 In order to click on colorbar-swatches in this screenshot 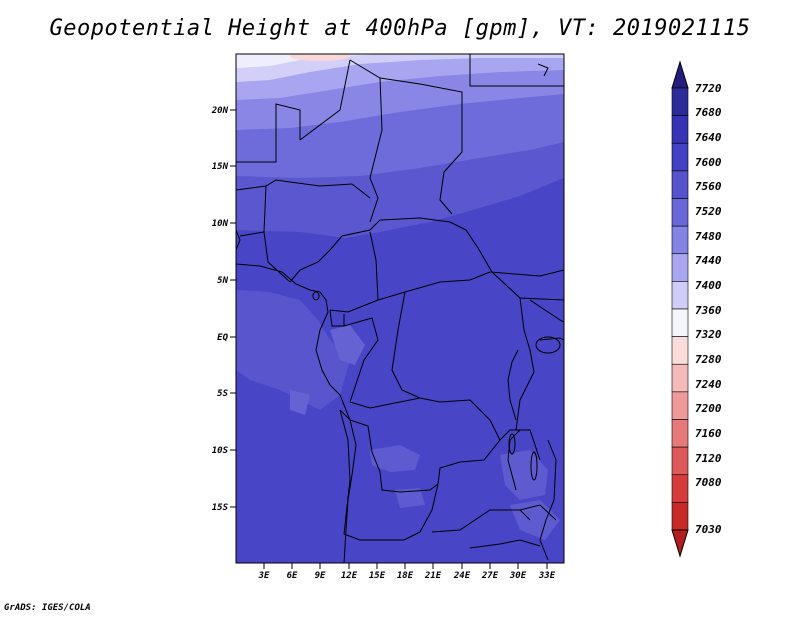, I will do `click(680, 309)`.